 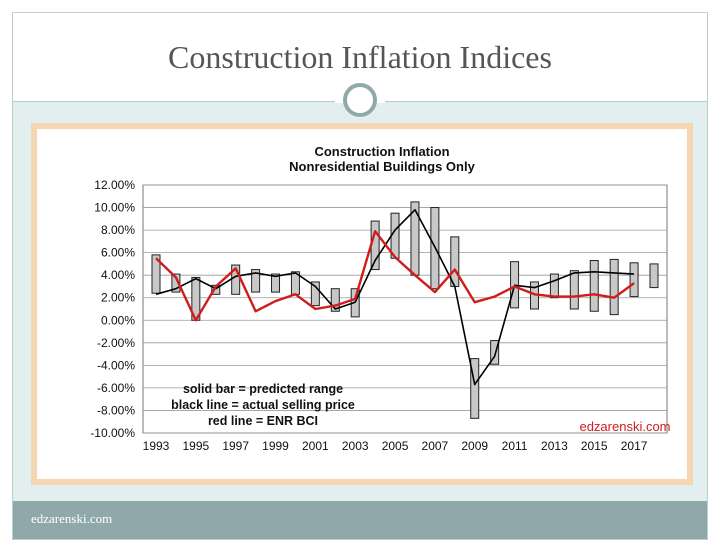 I want to click on y-tick-label: -6.00%, so click(x=116, y=388).